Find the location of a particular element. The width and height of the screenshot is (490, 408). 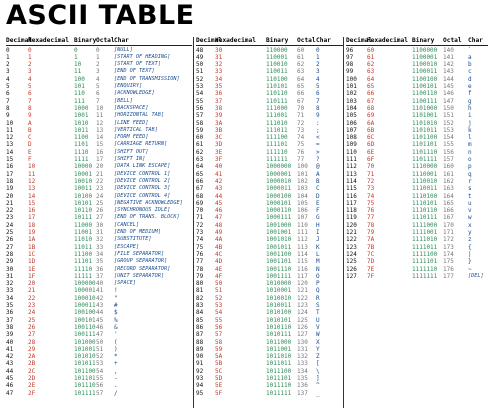

cell-hex: 3B is located at coordinates (219, 130).